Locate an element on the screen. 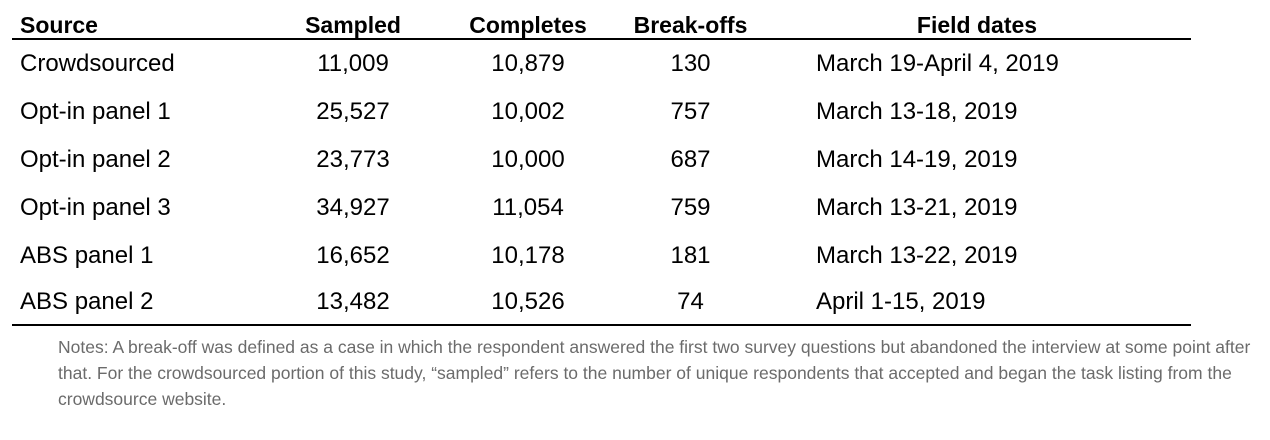 The width and height of the screenshot is (1270, 440). cell-sampled: 34,927 is located at coordinates (353, 207).